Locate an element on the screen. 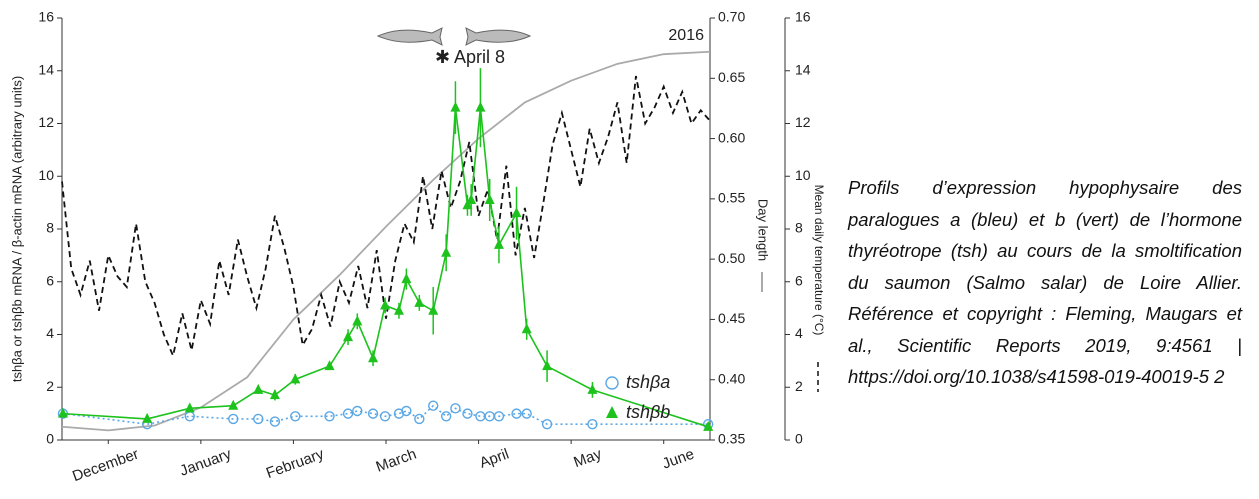  y3-tick-label: 0 is located at coordinates (799, 439).